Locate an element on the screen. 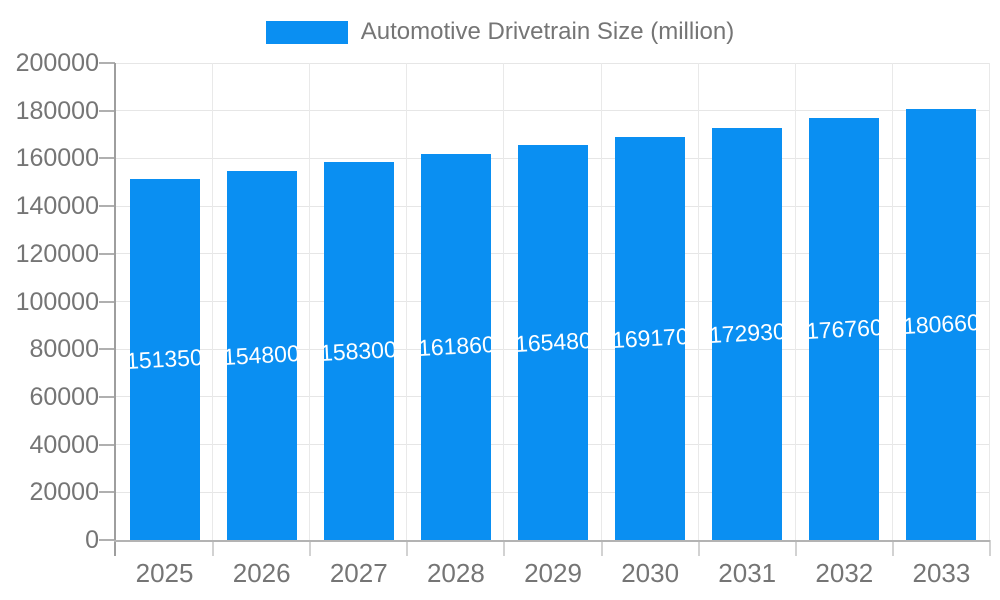  y-axis-line is located at coordinates (115, 309).